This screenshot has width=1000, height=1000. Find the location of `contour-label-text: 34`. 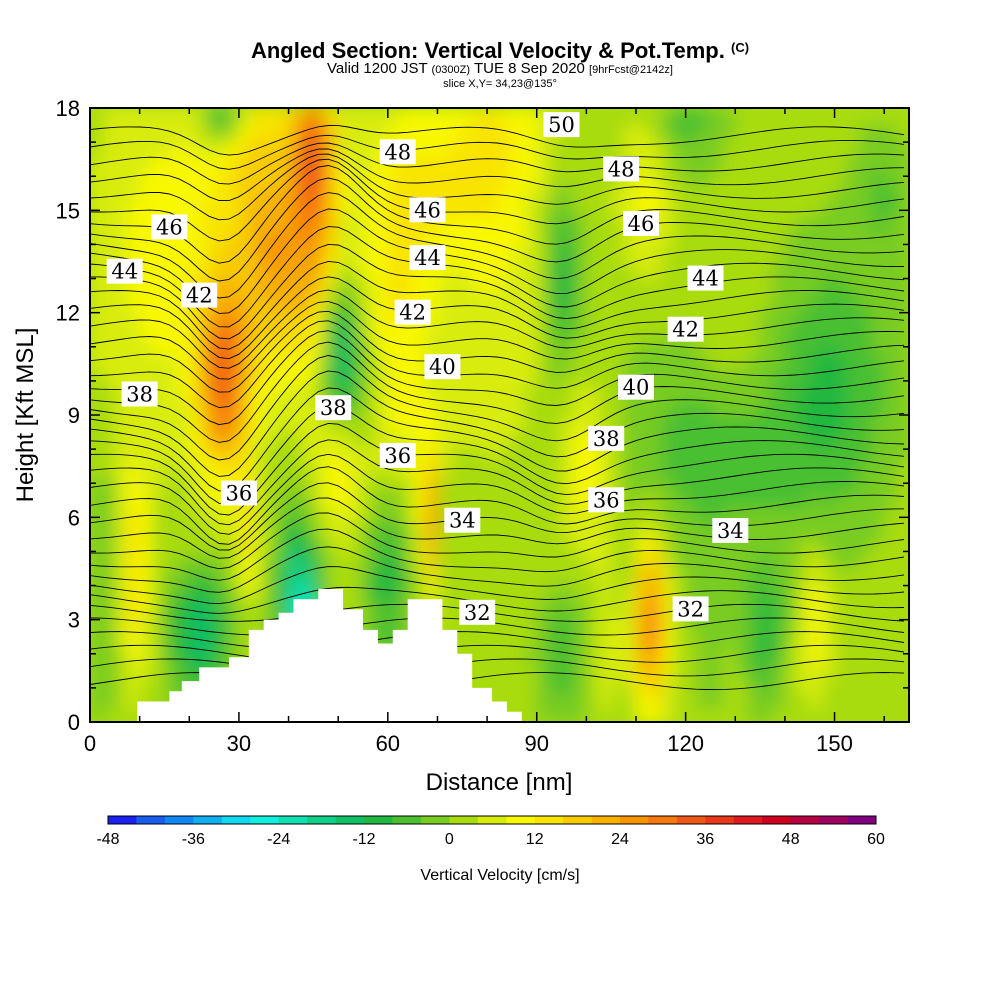

contour-label-text: 34 is located at coordinates (730, 531).